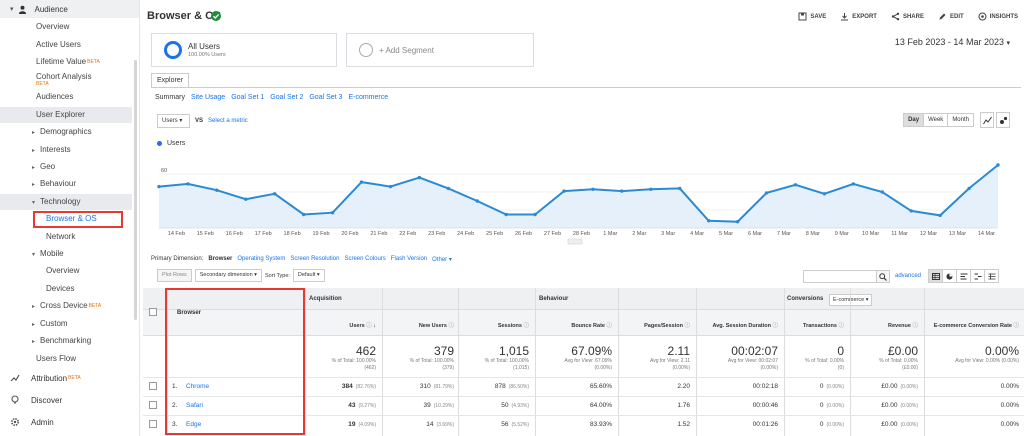 Image resolution: width=1024 pixels, height=436 pixels. Describe the element at coordinates (66, 202) in the screenshot. I see `sidebar-item-technology: ▾ Technology` at that location.